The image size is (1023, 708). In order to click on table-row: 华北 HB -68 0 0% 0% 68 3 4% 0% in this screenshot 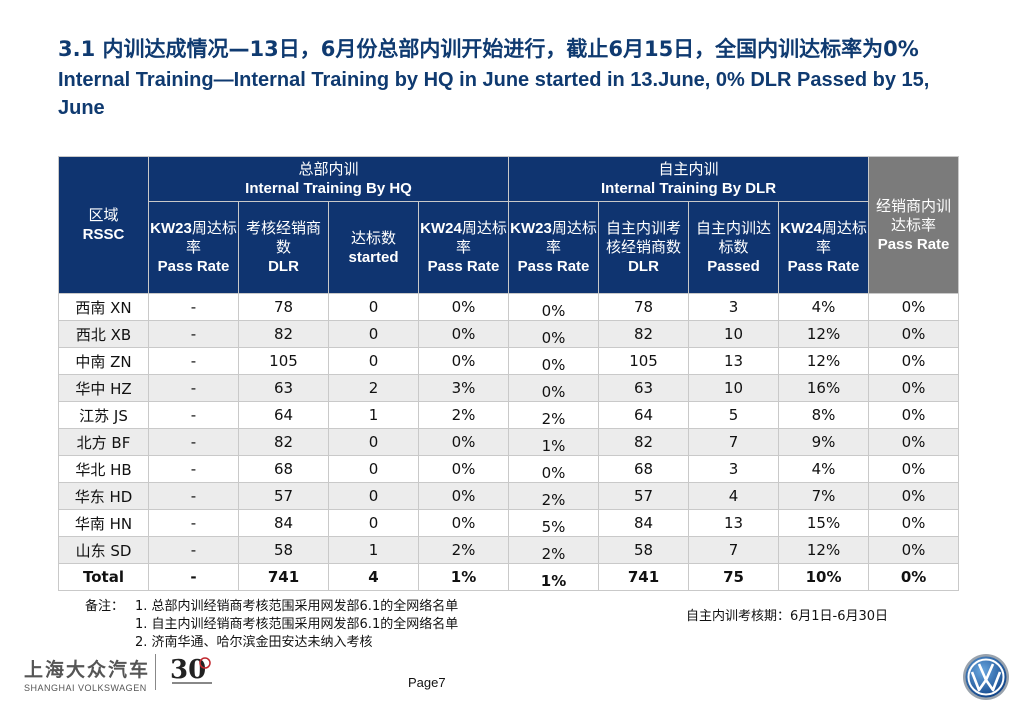, I will do `click(509, 469)`.